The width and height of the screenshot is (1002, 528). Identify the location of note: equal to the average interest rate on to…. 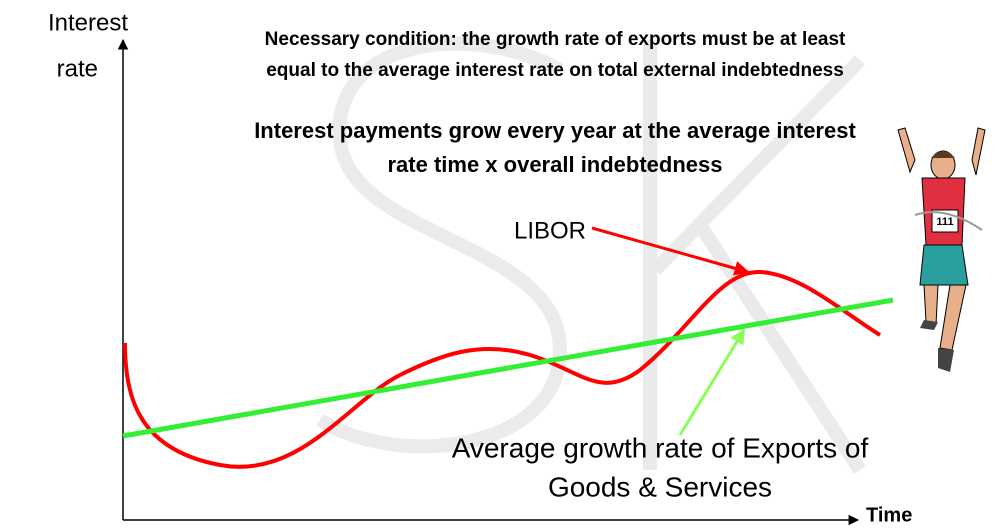
(555, 70).